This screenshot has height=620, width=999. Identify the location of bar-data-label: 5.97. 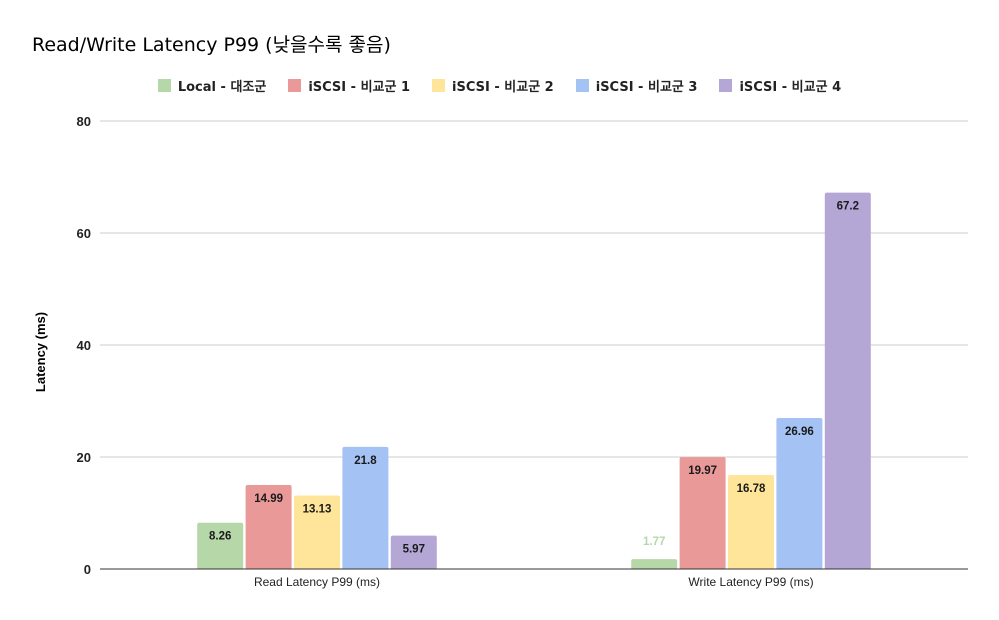
(414, 550).